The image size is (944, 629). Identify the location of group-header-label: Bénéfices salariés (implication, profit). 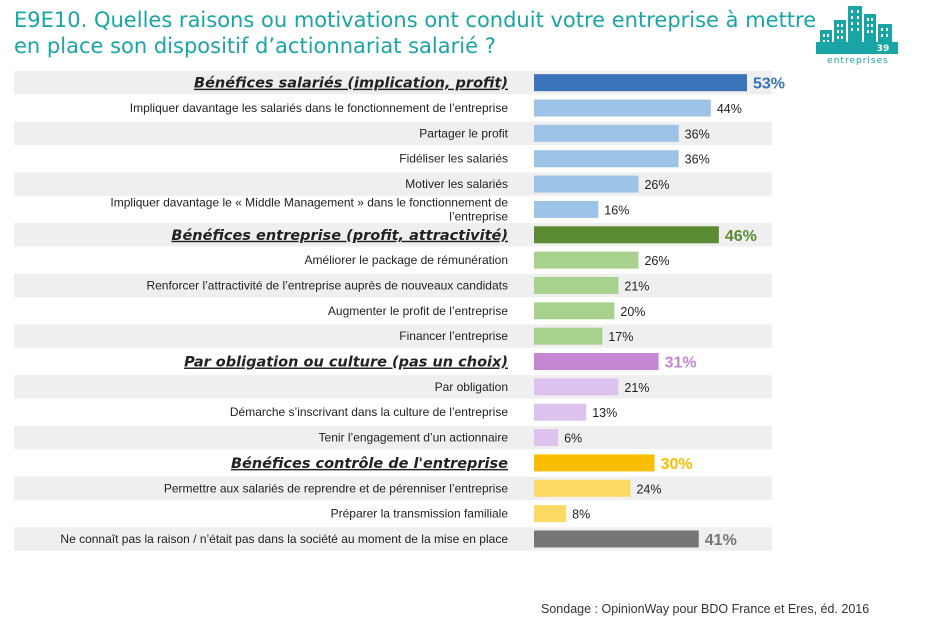
(351, 84).